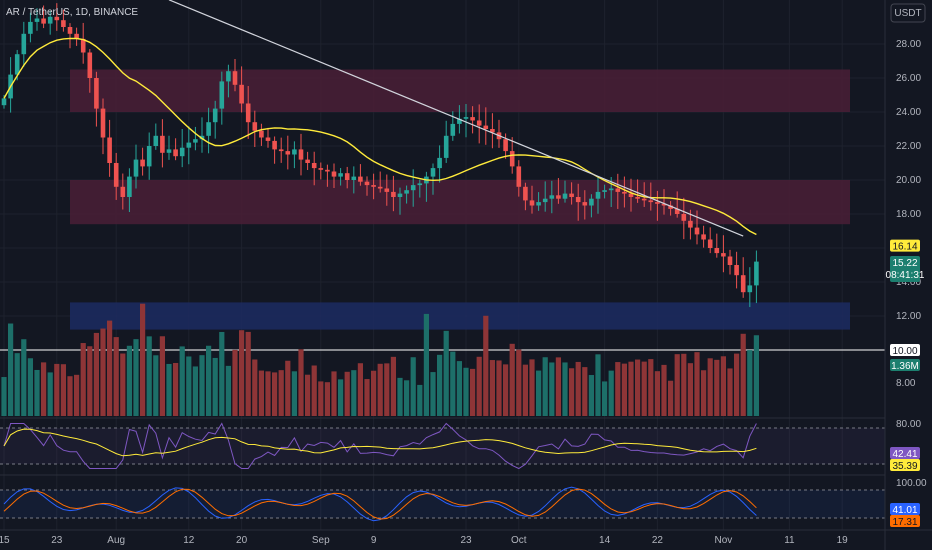  What do you see at coordinates (442, 446) in the screenshot?
I see `rsi-pane` at bounding box center [442, 446].